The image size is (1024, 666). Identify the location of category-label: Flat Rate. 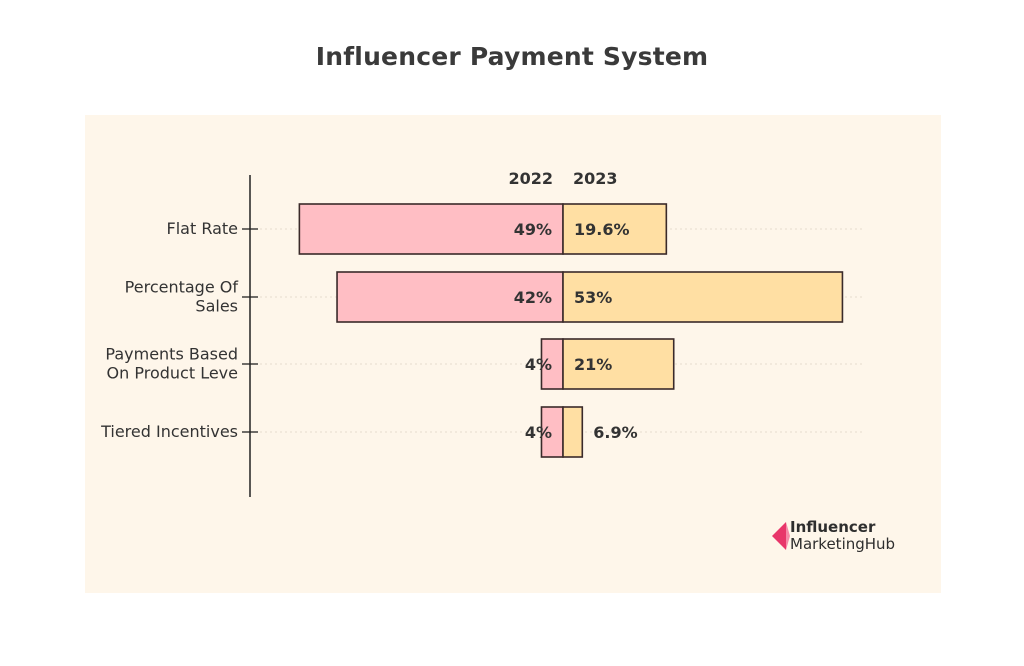
(203, 228).